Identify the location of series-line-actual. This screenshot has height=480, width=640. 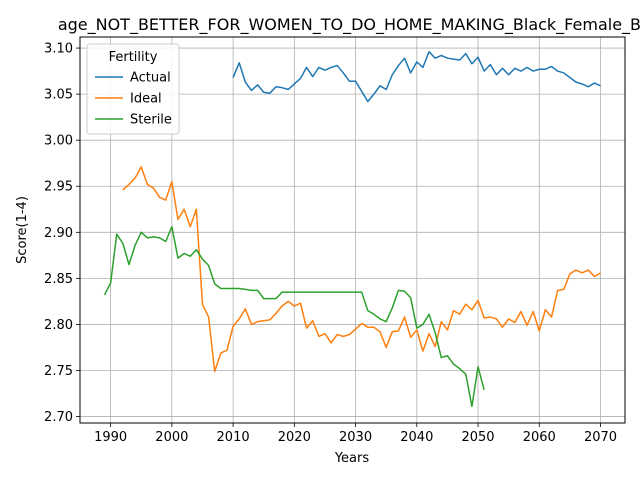
(416, 76).